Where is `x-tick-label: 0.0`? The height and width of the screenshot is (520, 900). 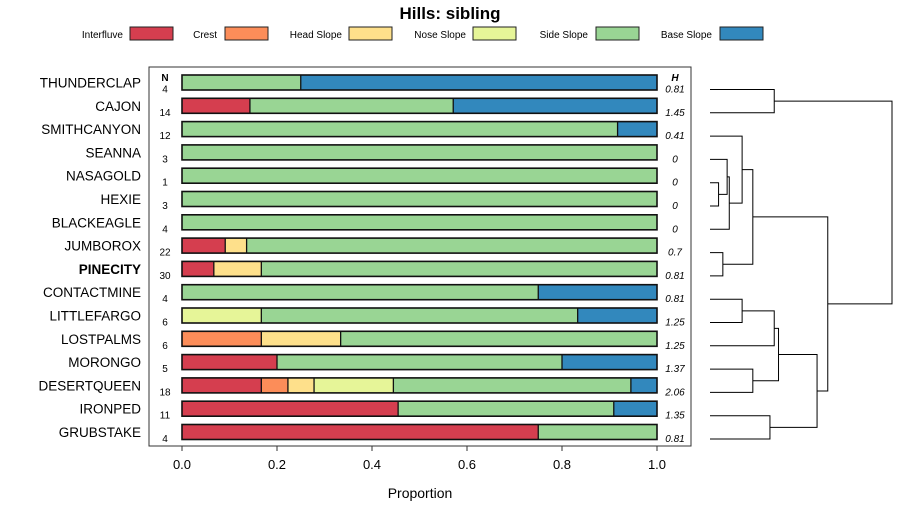
x-tick-label: 0.0 is located at coordinates (182, 464).